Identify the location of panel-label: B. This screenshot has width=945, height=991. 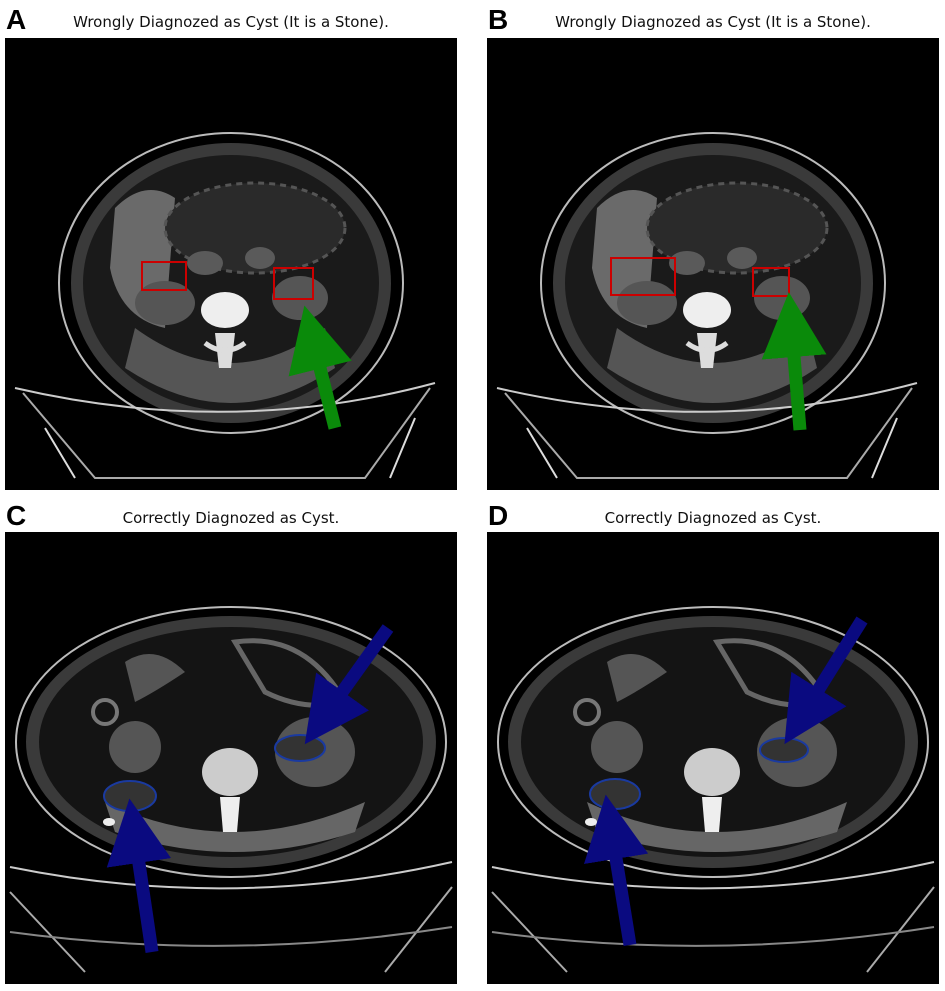
(498, 19).